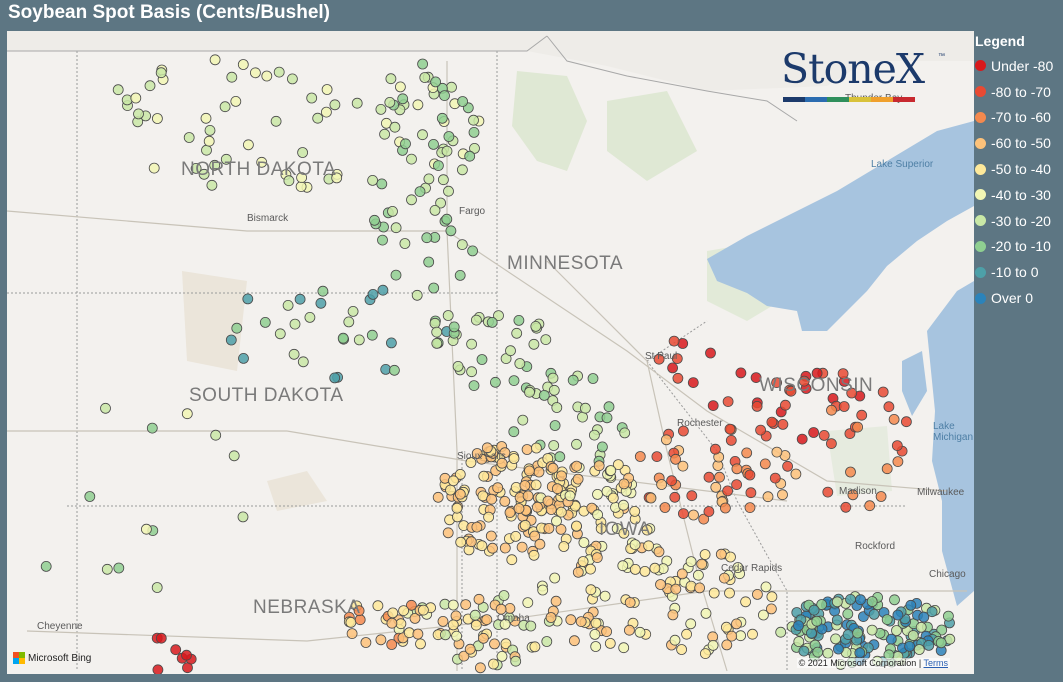  Describe the element at coordinates (1014, 247) in the screenshot. I see `legend-item: -20 to -10` at that location.